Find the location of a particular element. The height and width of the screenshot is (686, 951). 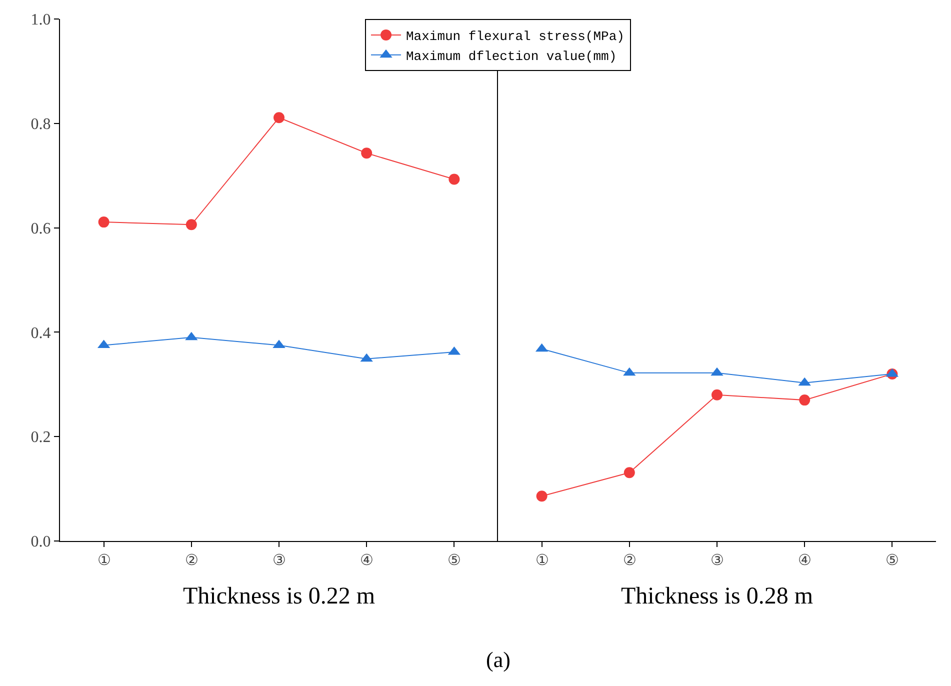

y-tick-label: 0.4 is located at coordinates (40, 333).